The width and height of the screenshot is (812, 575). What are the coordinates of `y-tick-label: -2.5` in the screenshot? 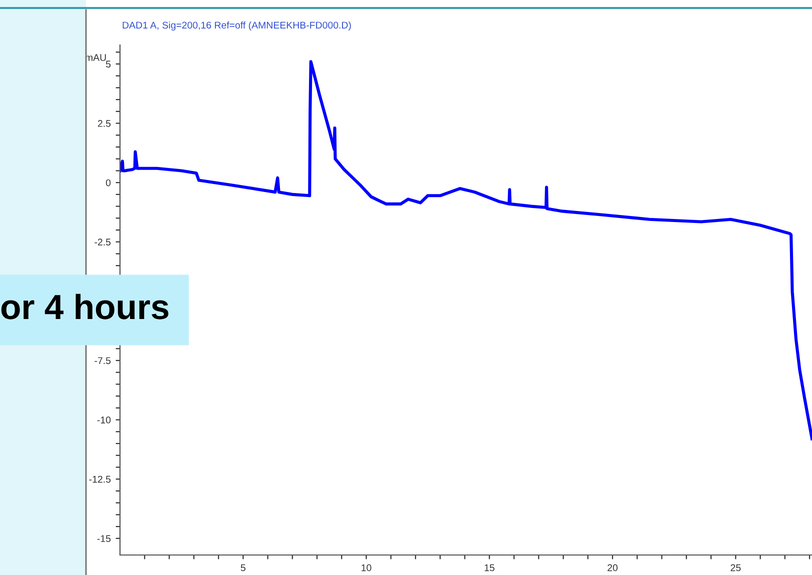 It's located at (102, 242).